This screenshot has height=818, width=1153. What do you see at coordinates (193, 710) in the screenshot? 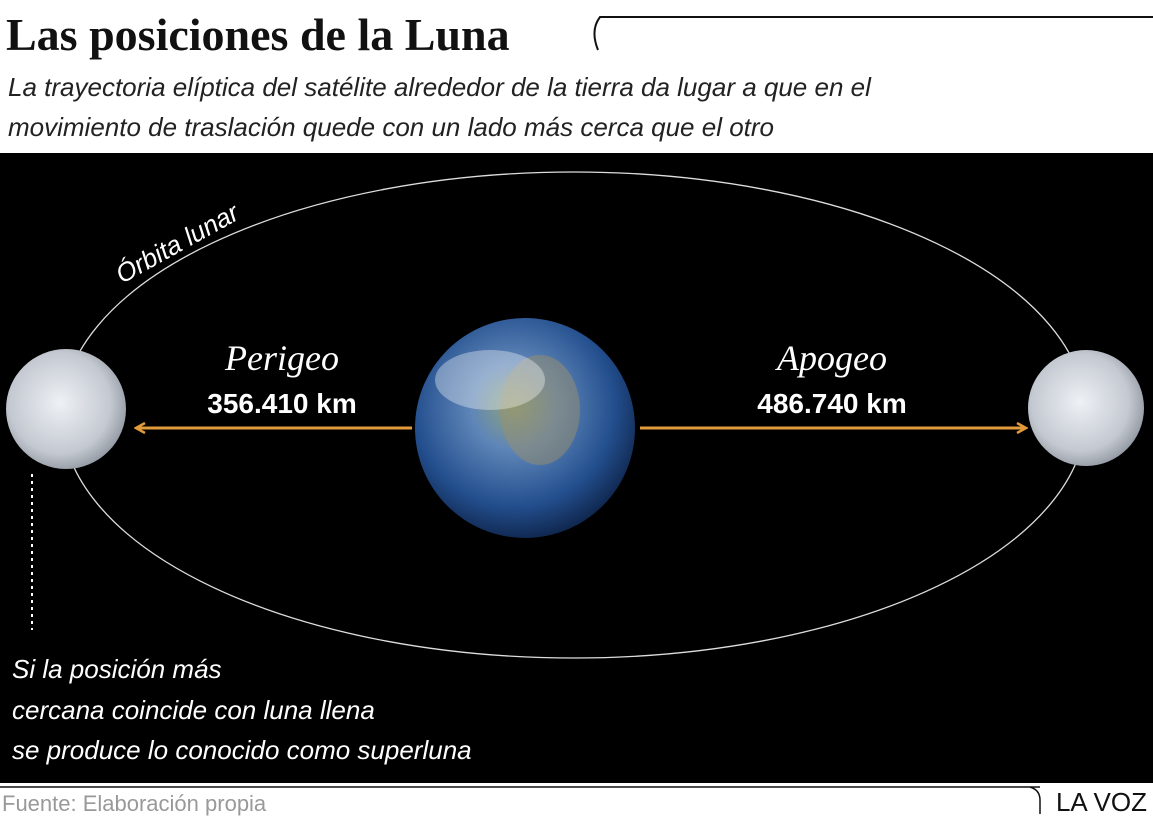
I see `note: cercana coincide con luna llena` at bounding box center [193, 710].